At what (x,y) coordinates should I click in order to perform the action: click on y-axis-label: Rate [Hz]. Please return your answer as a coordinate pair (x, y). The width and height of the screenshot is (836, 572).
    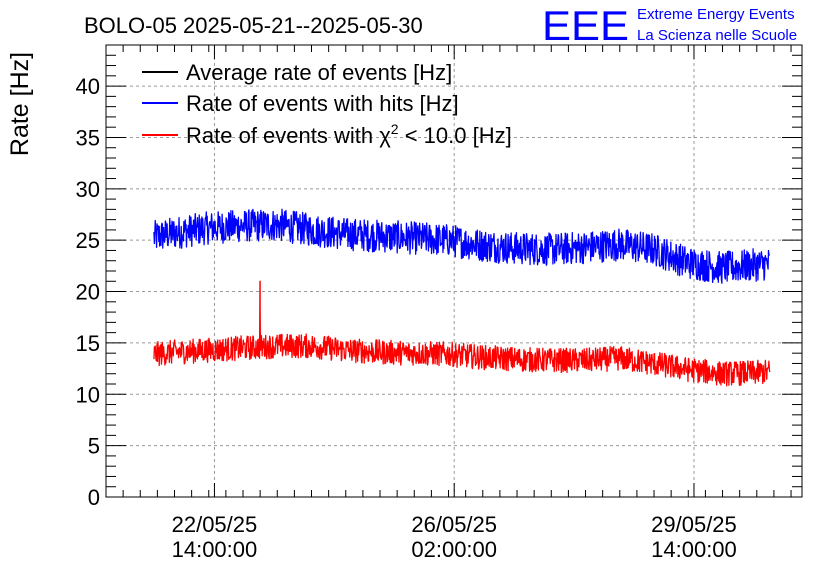
    Looking at the image, I should click on (20, 104).